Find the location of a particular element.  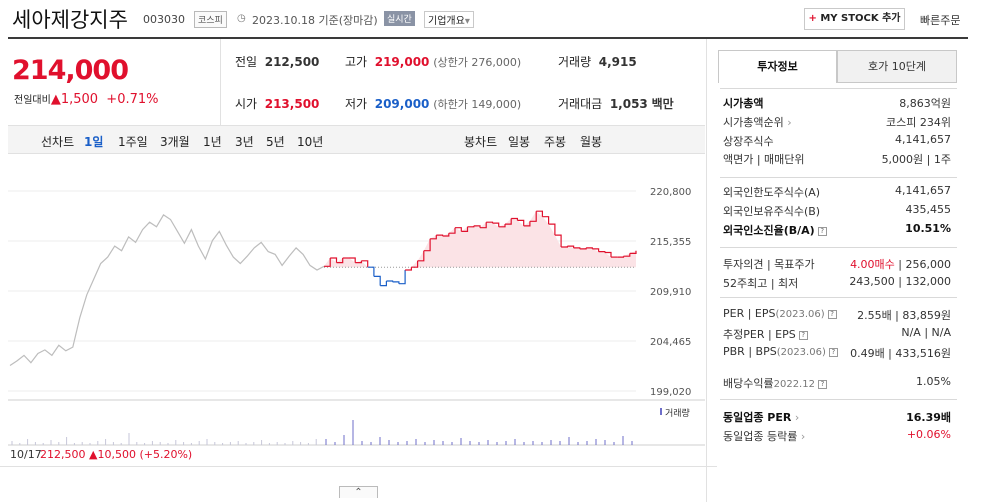

info-row-label: 시가총액 is located at coordinates (743, 103).